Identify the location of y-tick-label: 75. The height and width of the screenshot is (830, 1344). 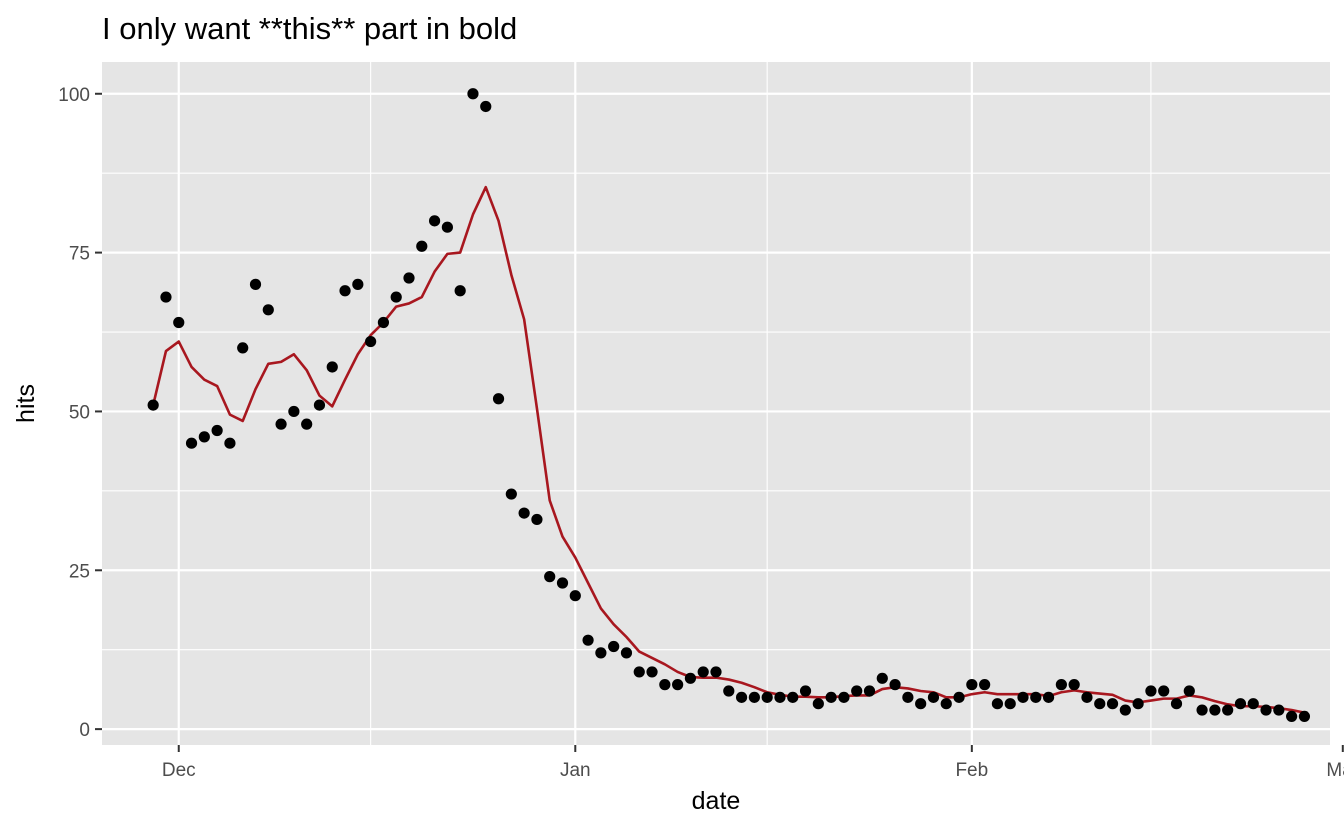
(79, 254).